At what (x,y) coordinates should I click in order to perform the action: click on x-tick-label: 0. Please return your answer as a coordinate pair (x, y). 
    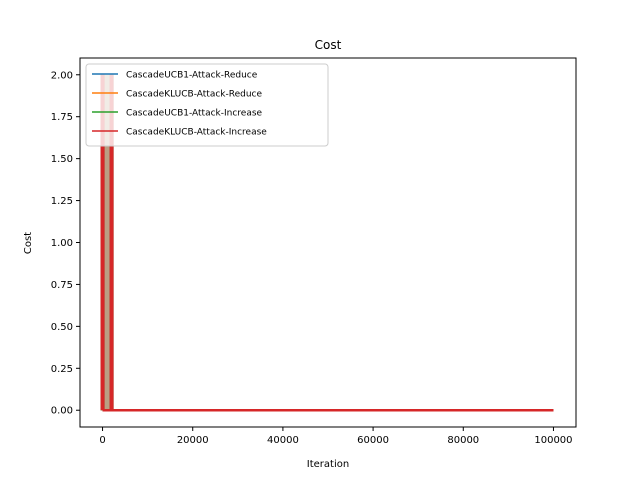
    Looking at the image, I should click on (102, 440).